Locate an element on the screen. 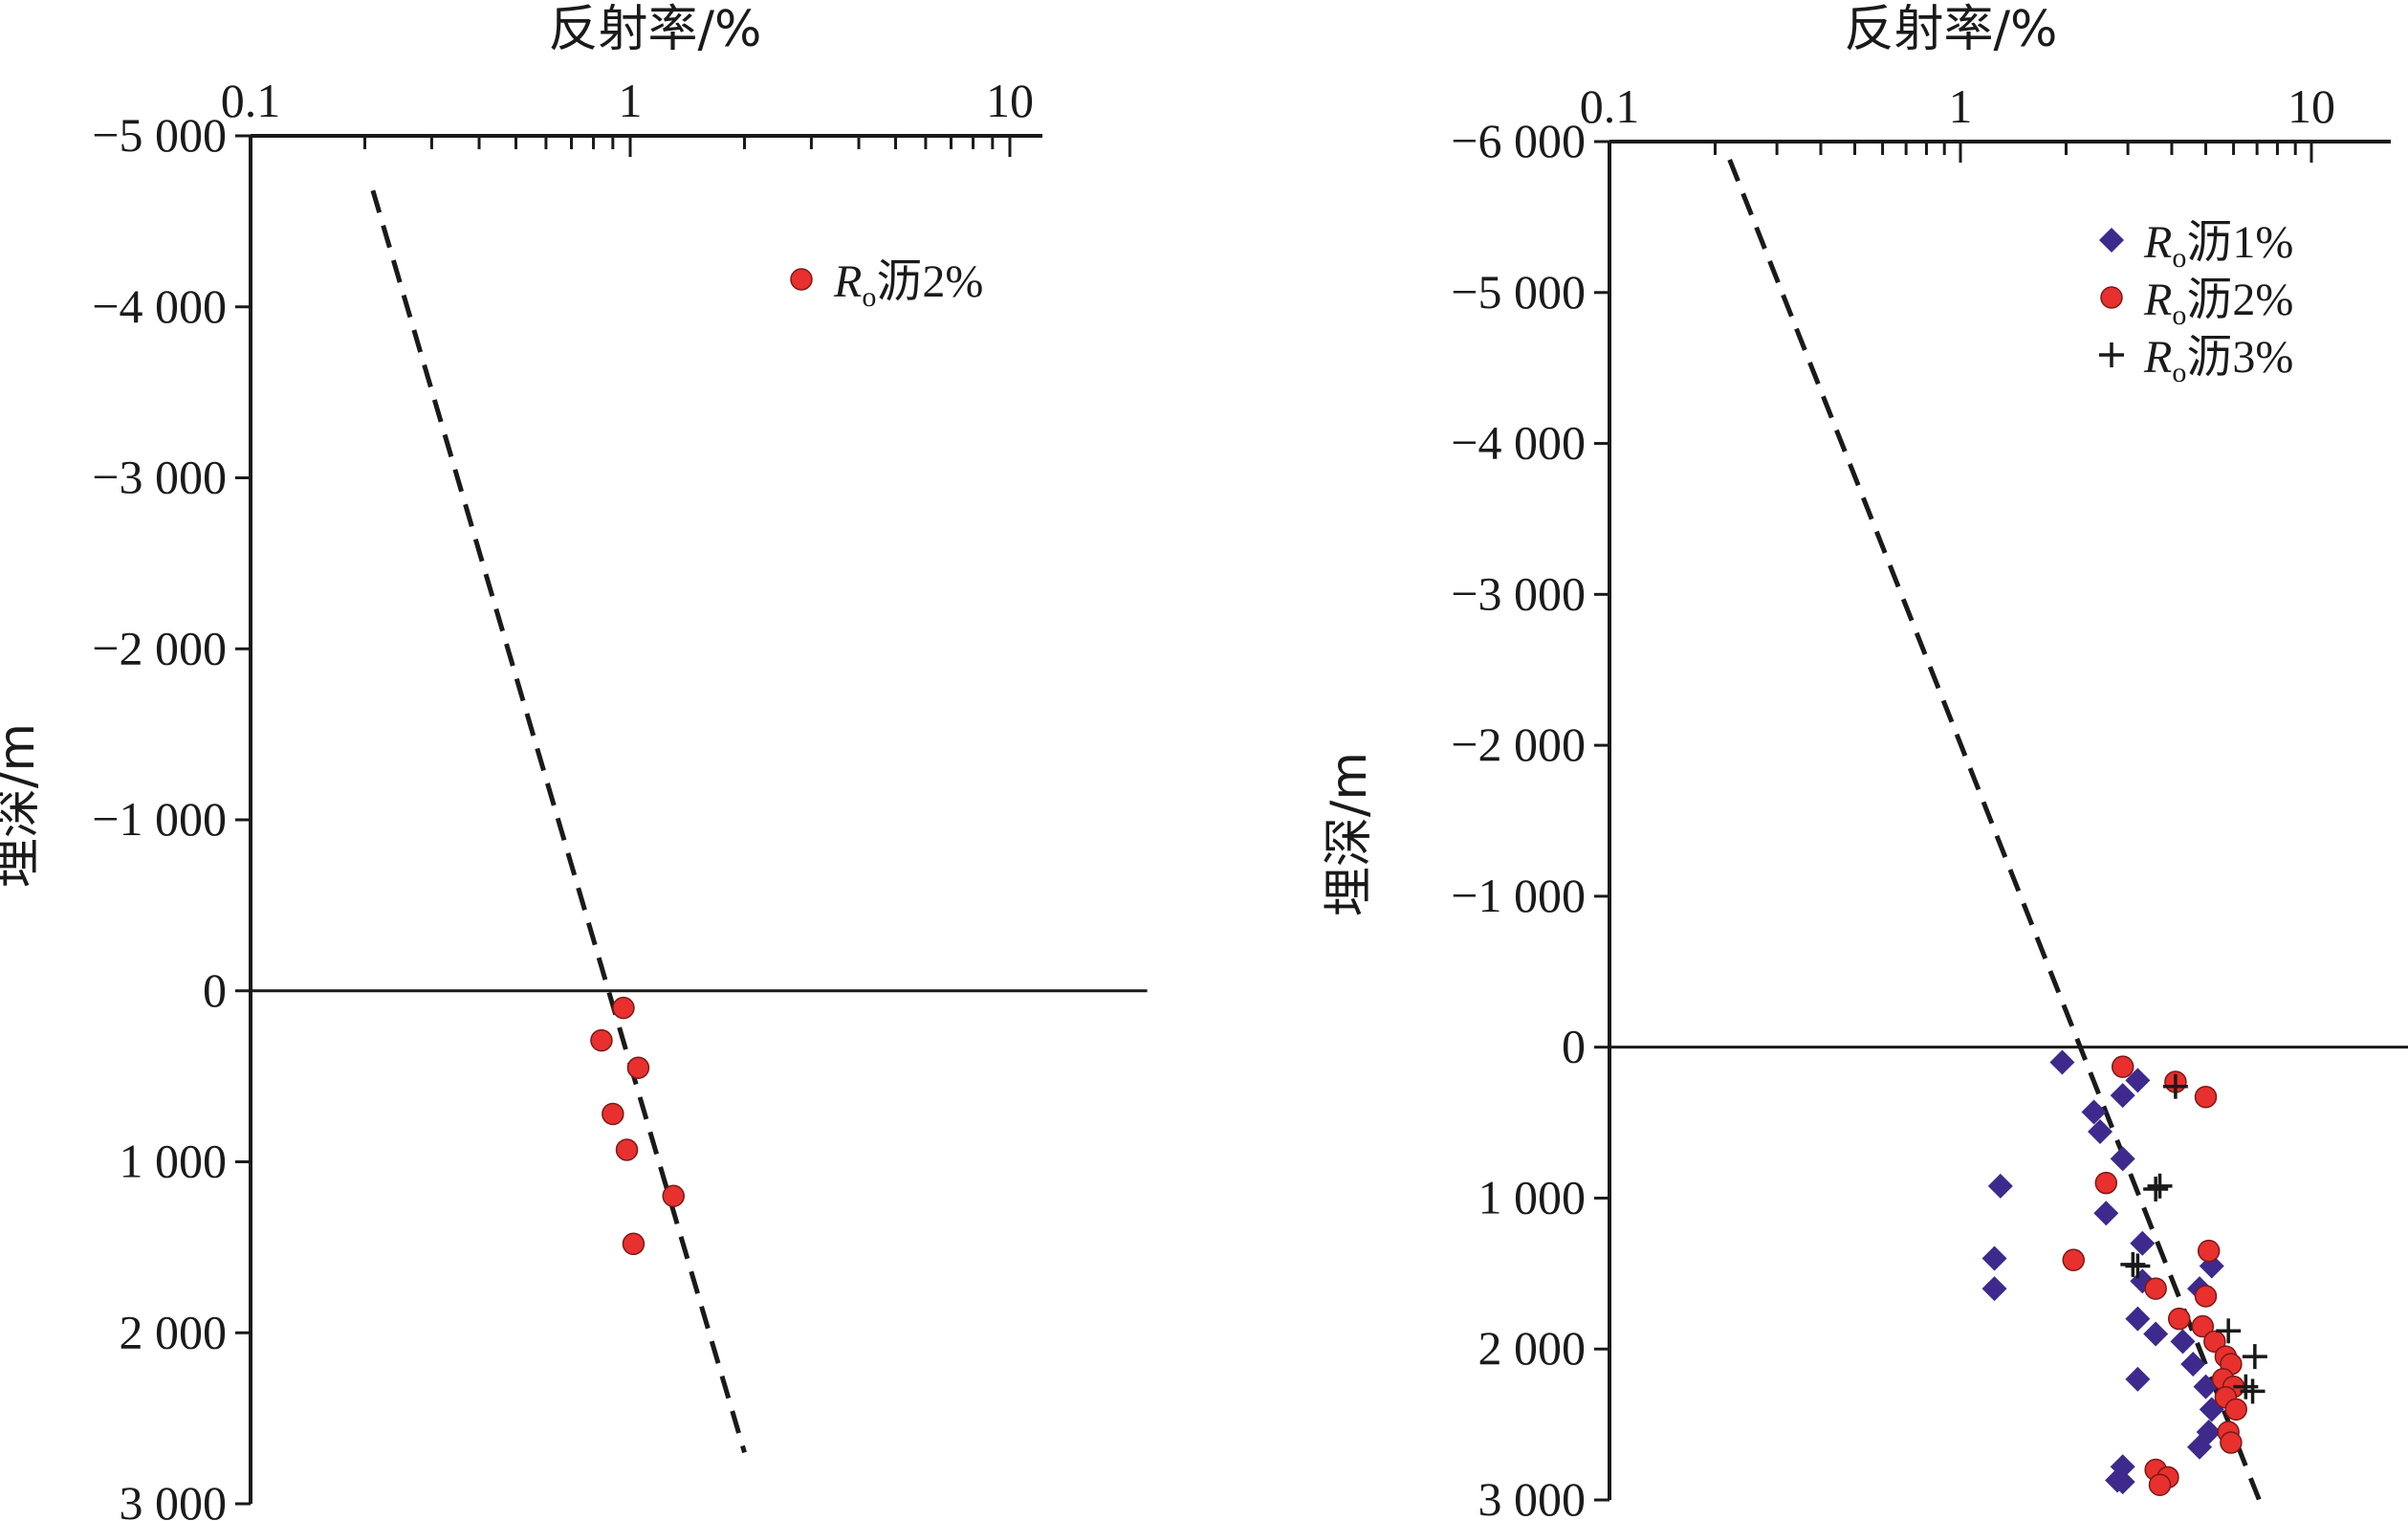 This screenshot has width=2408, height=1521. legend-label: Ro沥1% is located at coordinates (2218, 245).